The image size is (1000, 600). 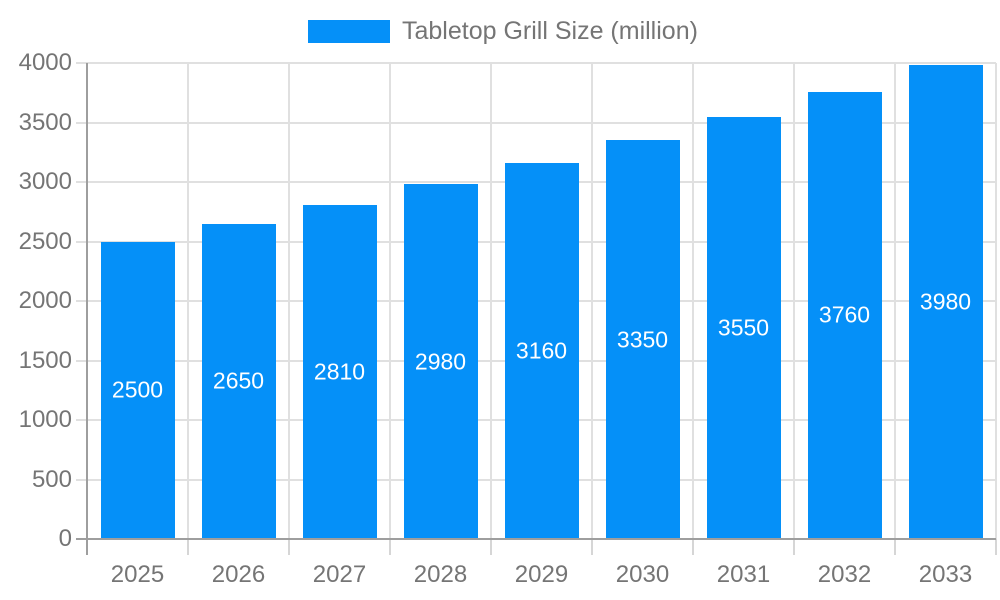 What do you see at coordinates (536, 539) in the screenshot?
I see `x-axis-line` at bounding box center [536, 539].